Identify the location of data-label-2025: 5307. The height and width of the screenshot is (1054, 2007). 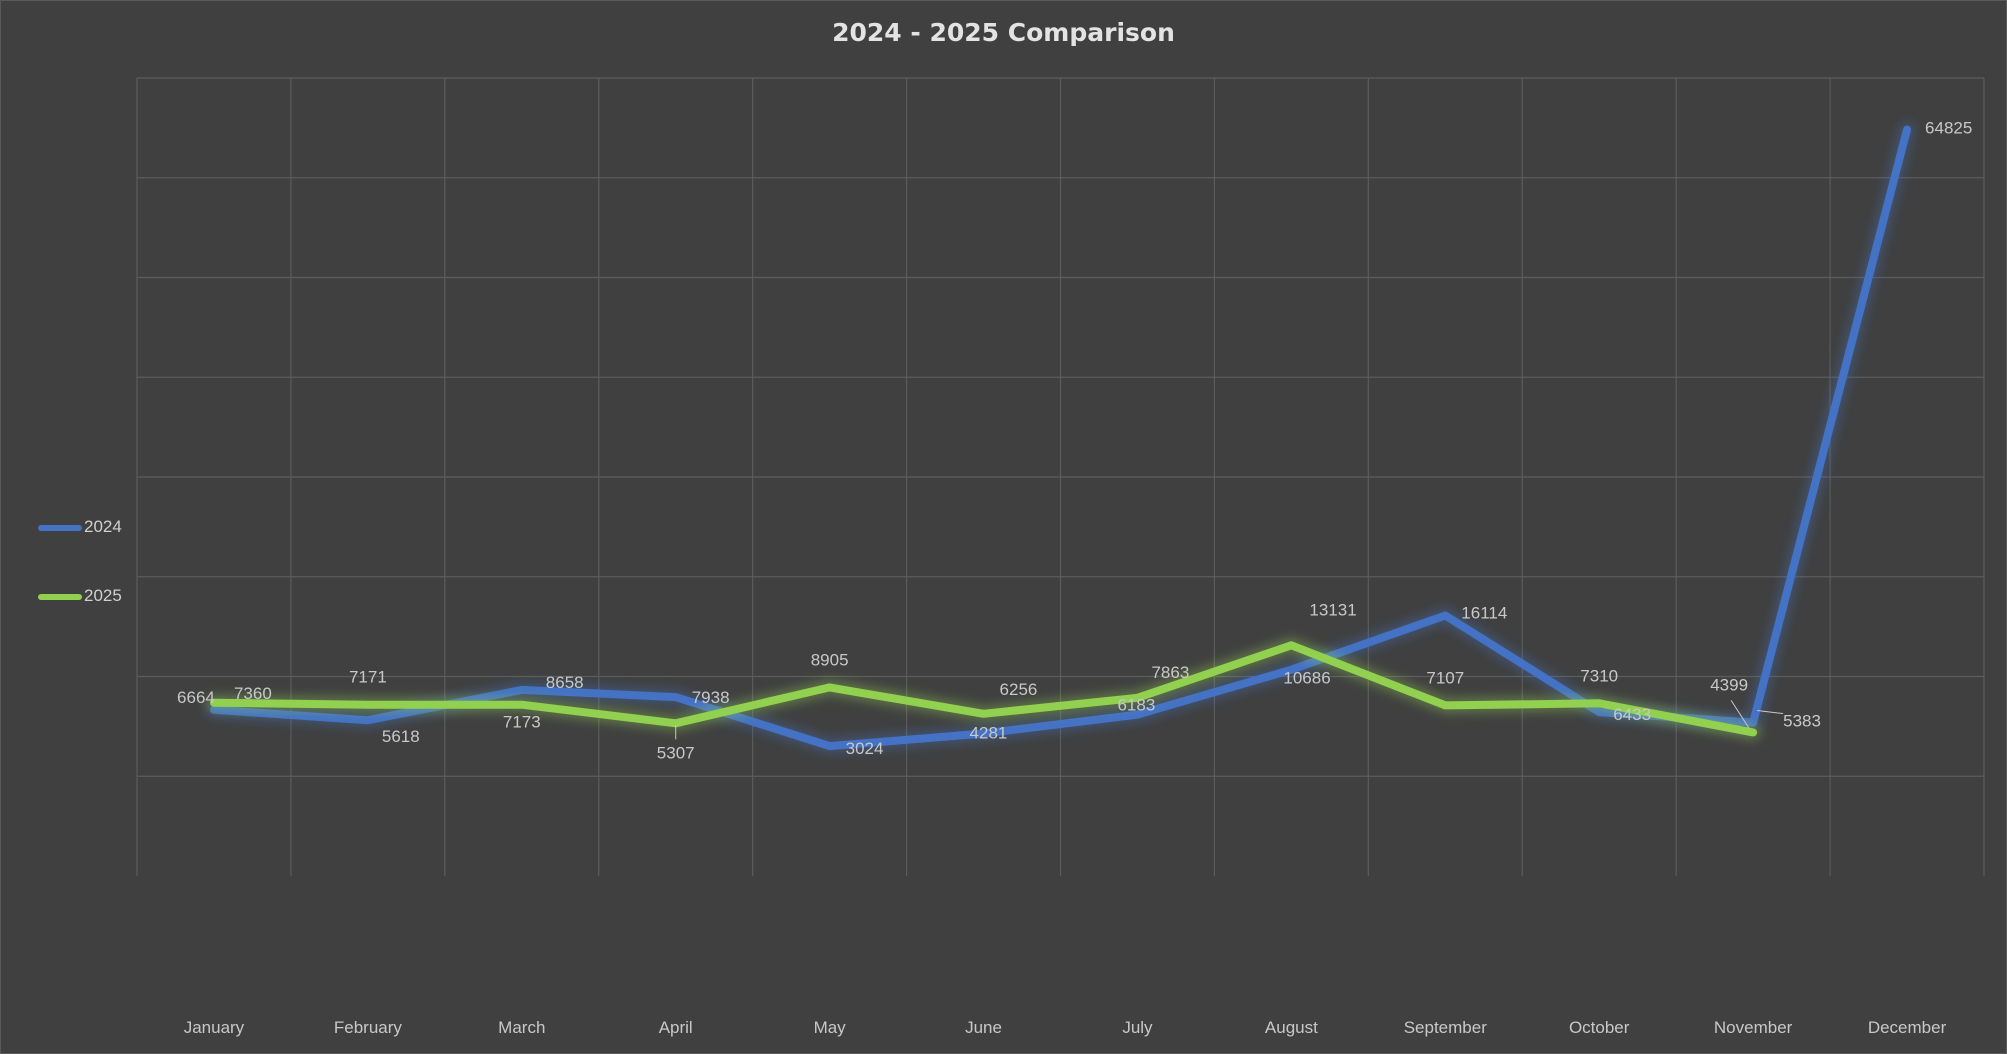
(676, 752).